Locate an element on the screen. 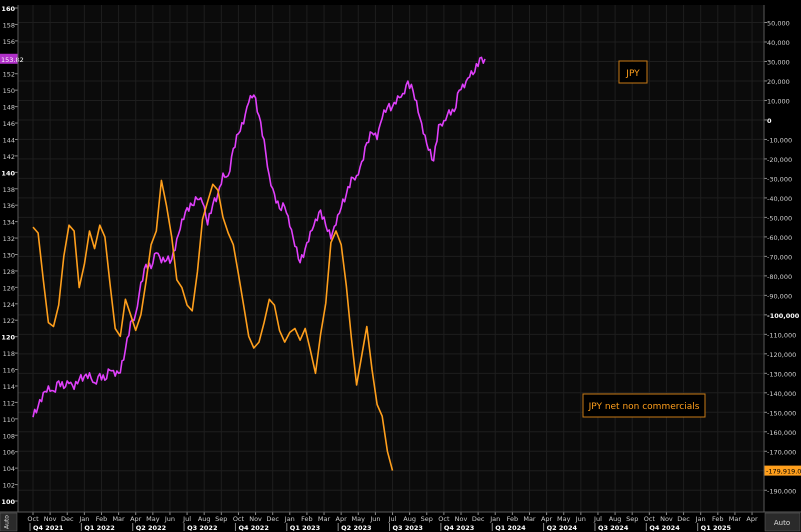 Image resolution: width=801 pixels, height=532 pixels. right-last-value-tag is located at coordinates (782, 470).